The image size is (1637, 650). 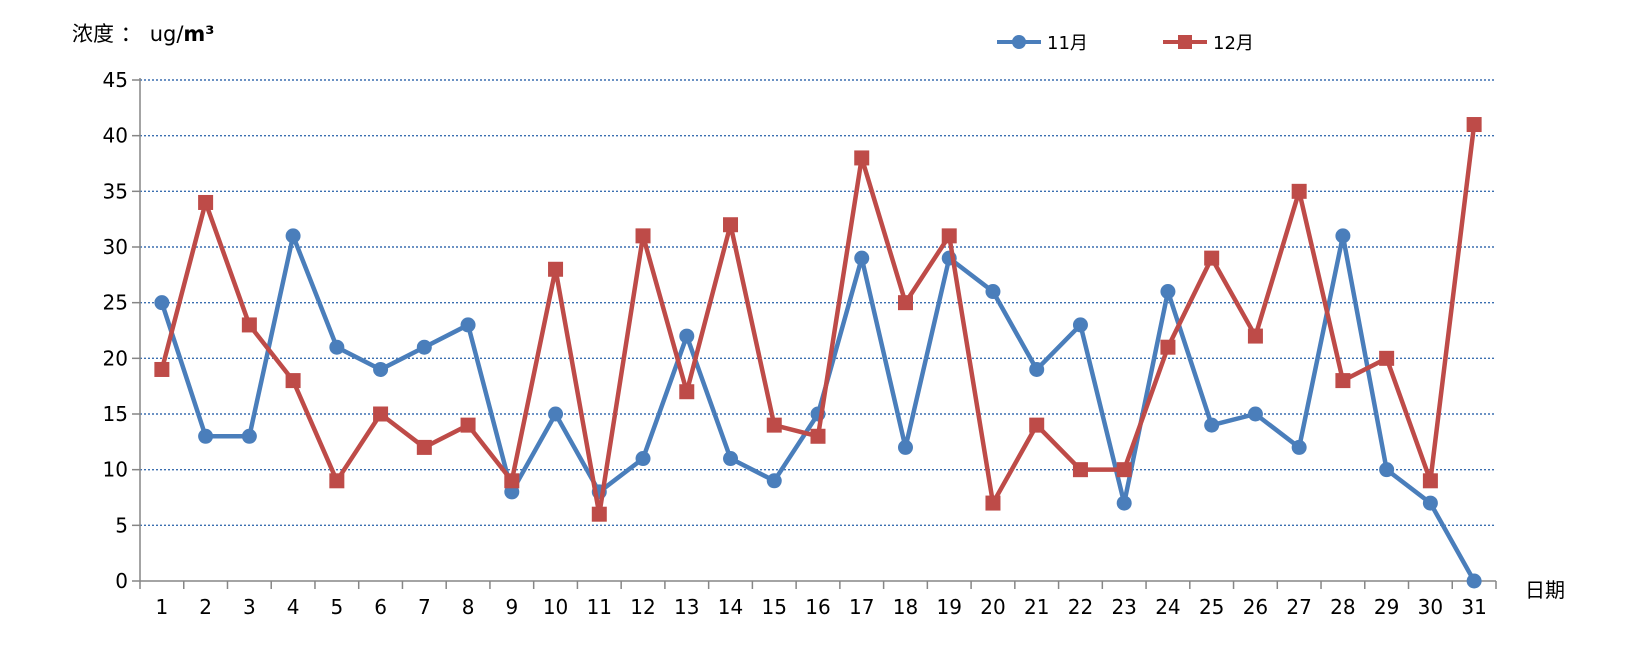 What do you see at coordinates (115, 247) in the screenshot?
I see `y-tick-label: 30` at bounding box center [115, 247].